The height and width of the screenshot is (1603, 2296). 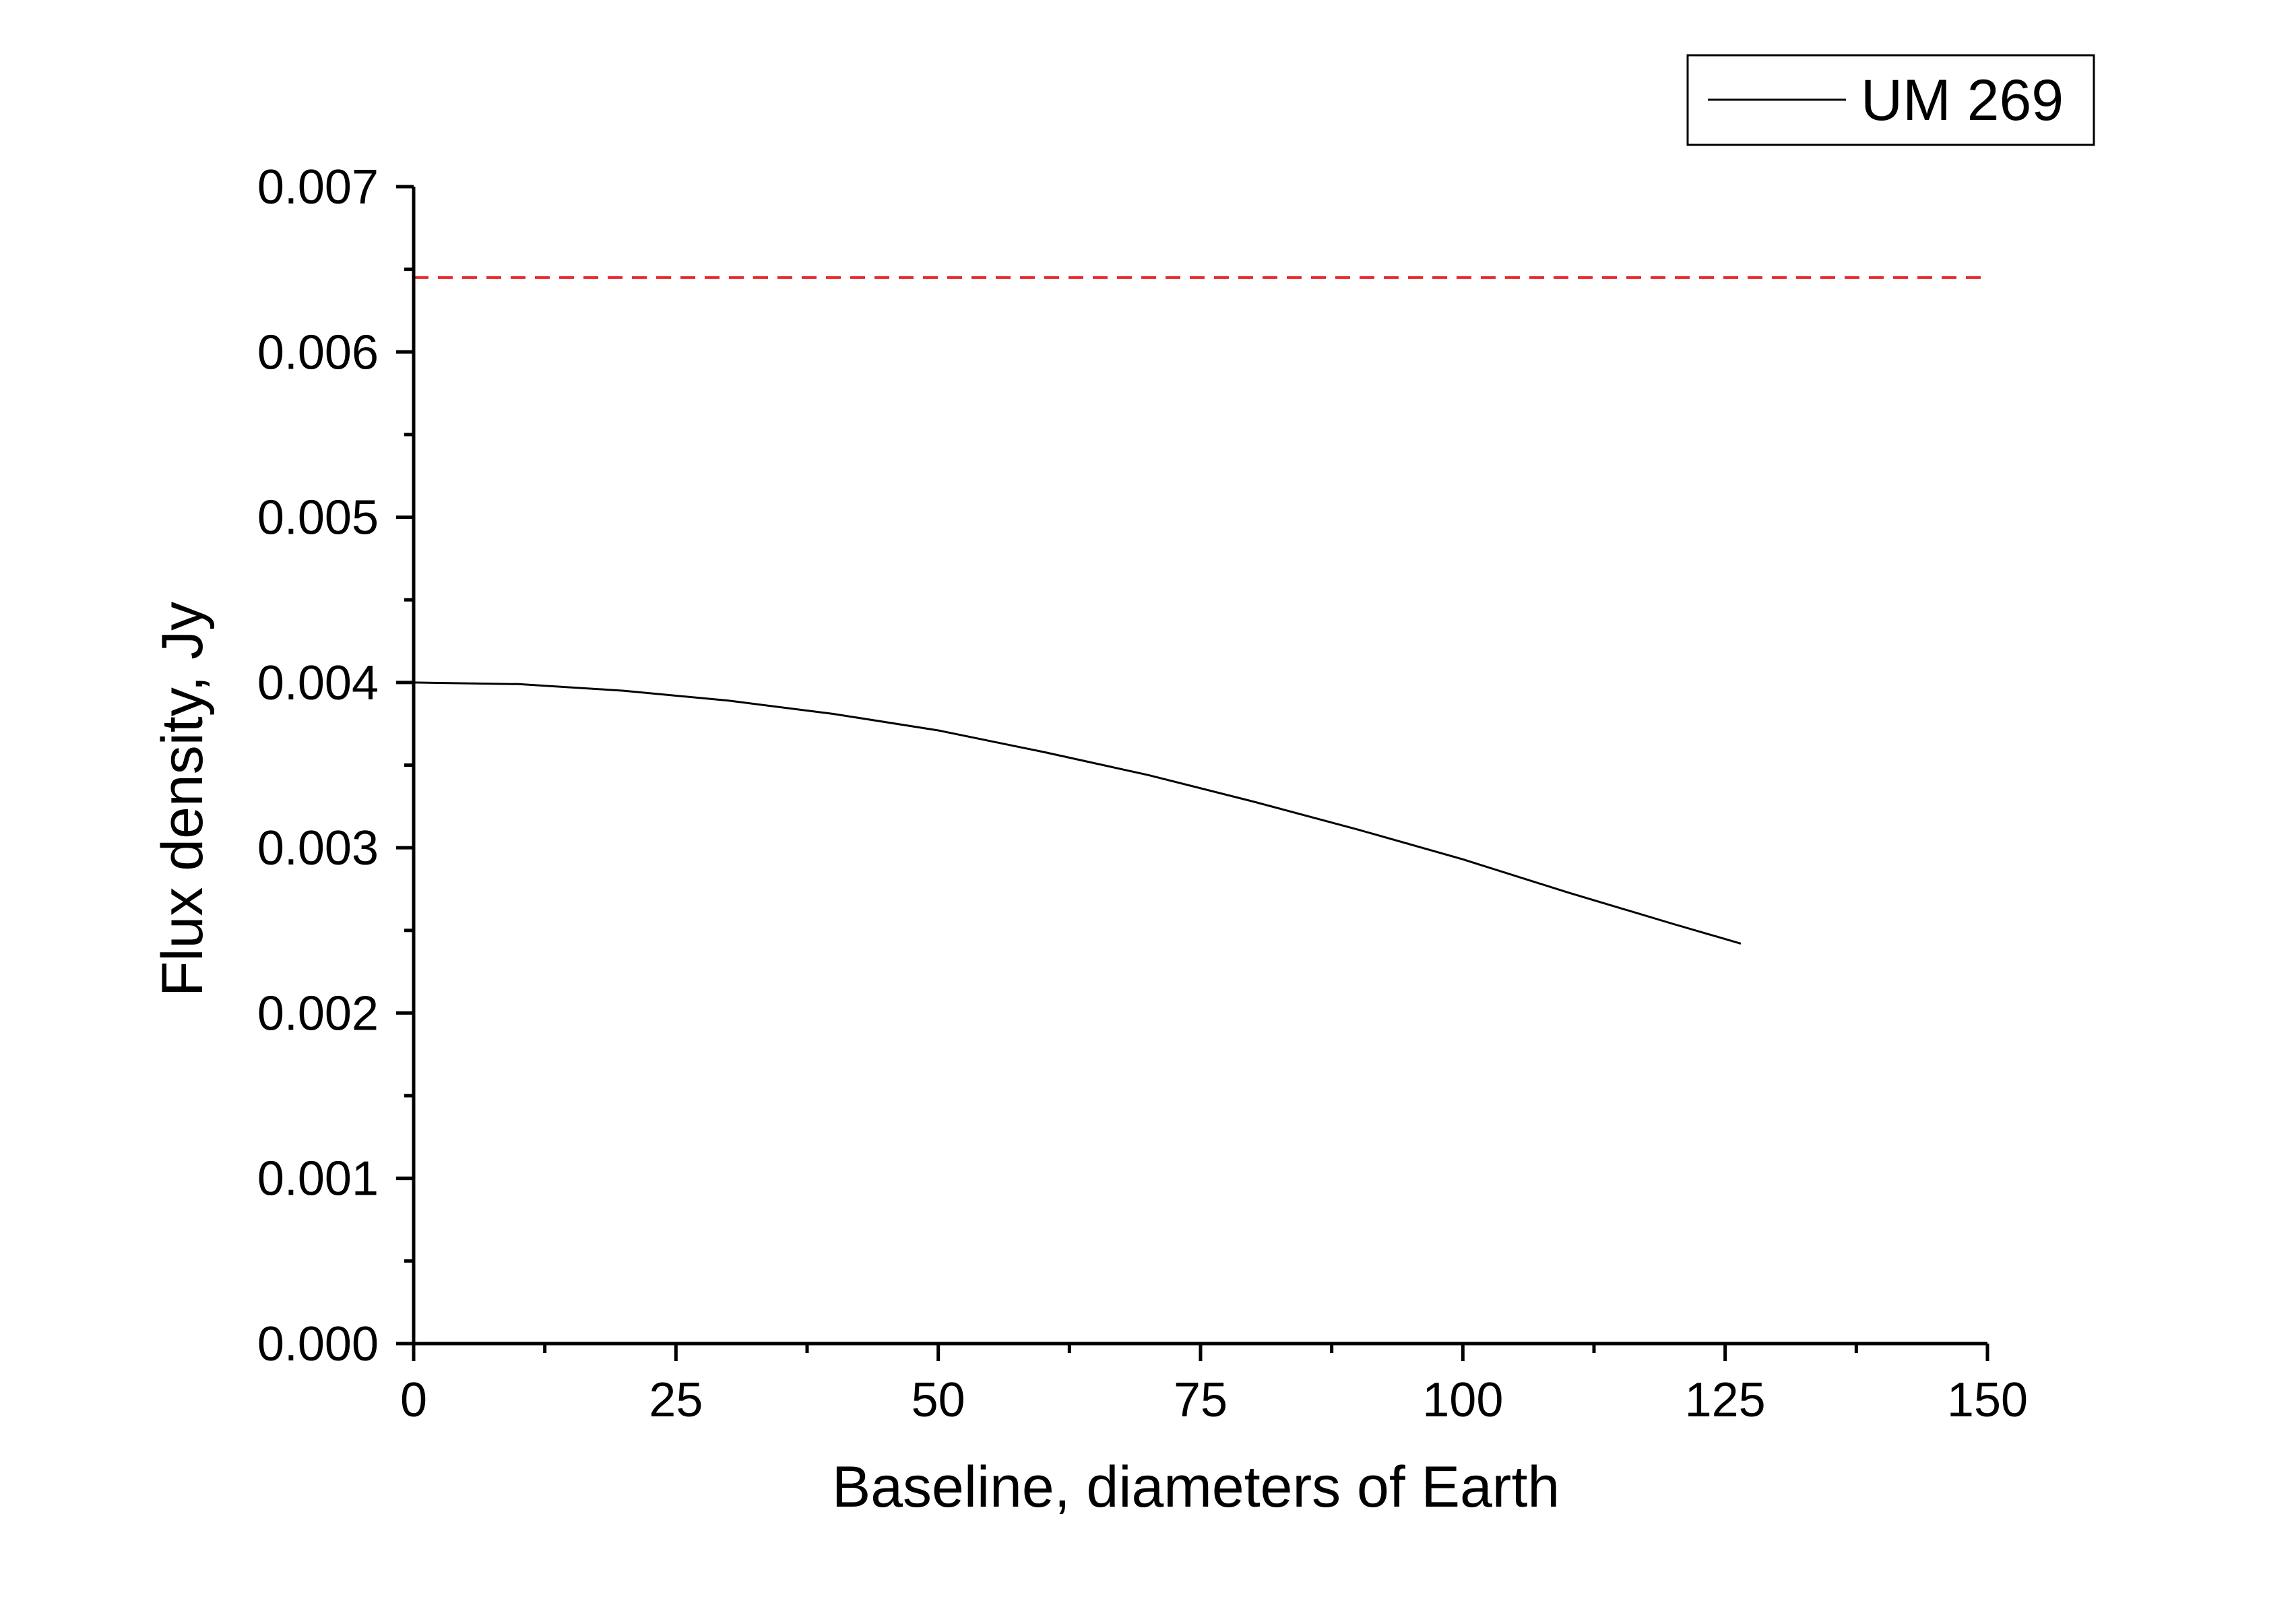 What do you see at coordinates (318, 352) in the screenshot?
I see `y-tick-label: 0.006` at bounding box center [318, 352].